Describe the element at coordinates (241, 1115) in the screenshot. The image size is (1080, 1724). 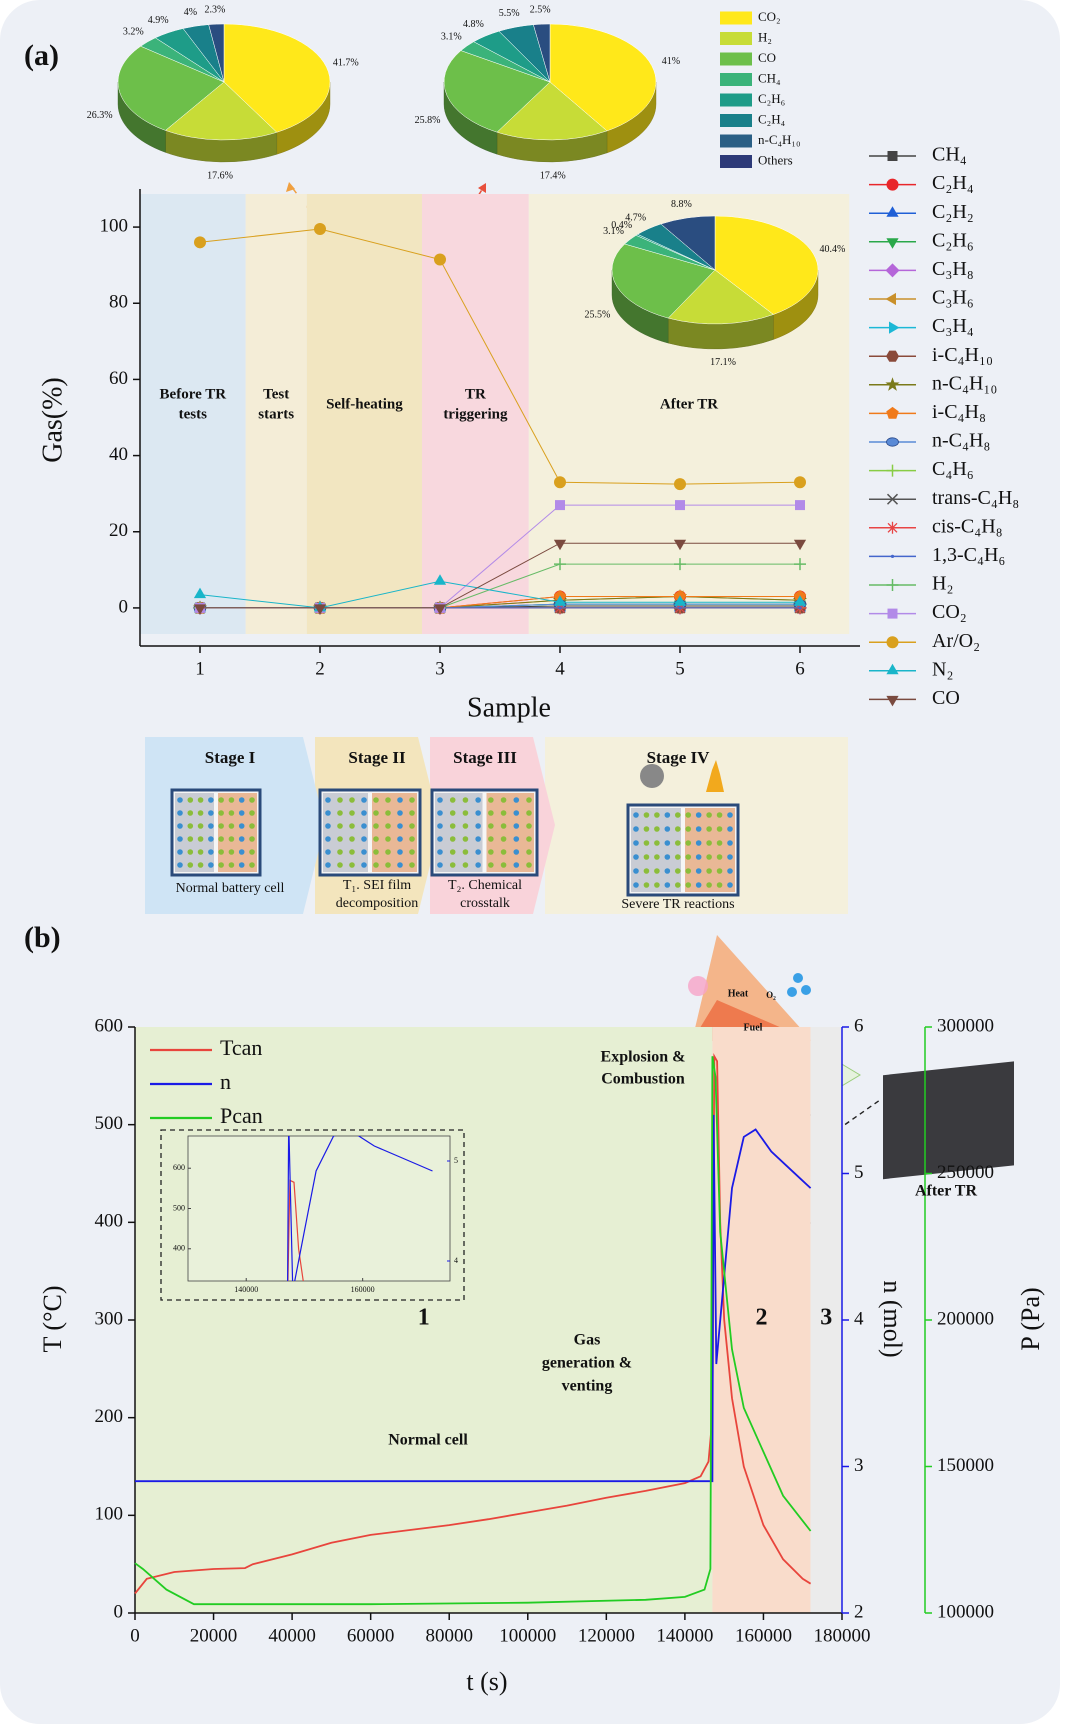
I see `legend-label: Pcan` at that location.